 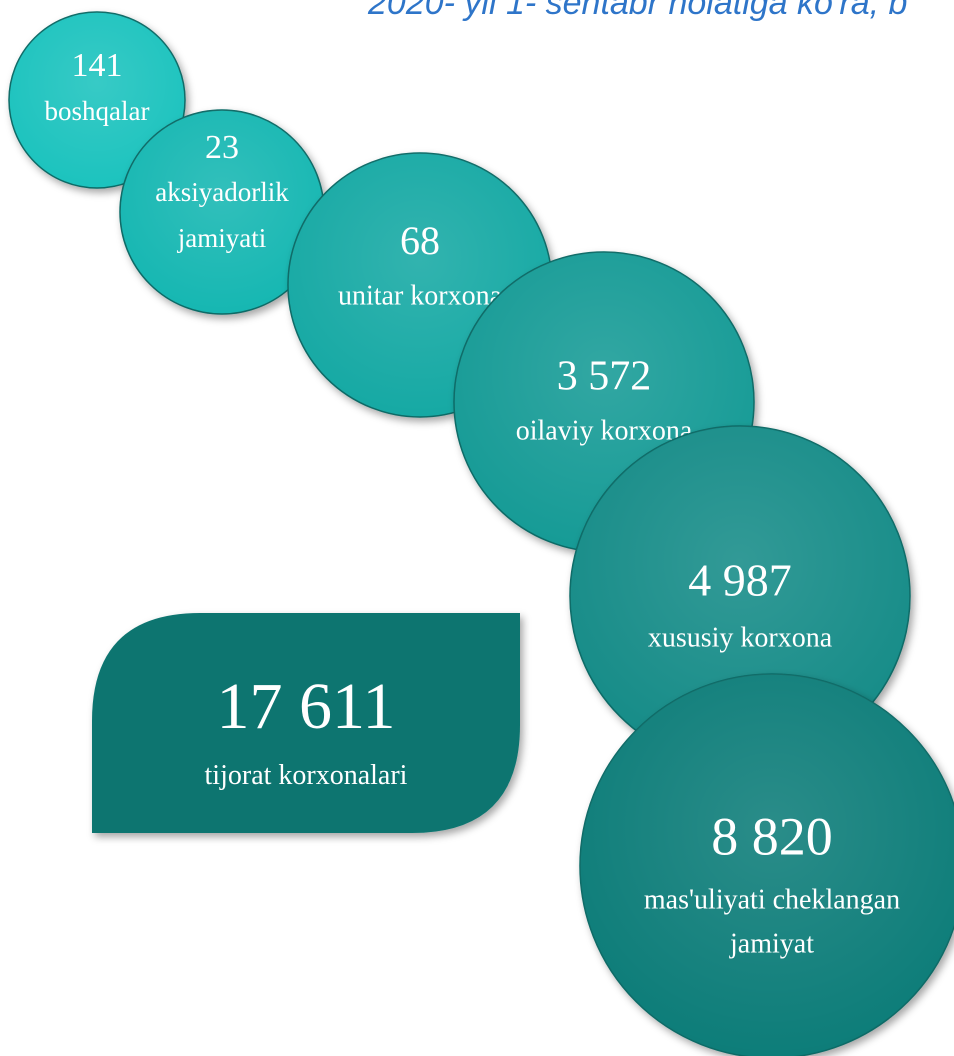 I want to click on bubble-label: unitar korxona, so click(x=420, y=295).